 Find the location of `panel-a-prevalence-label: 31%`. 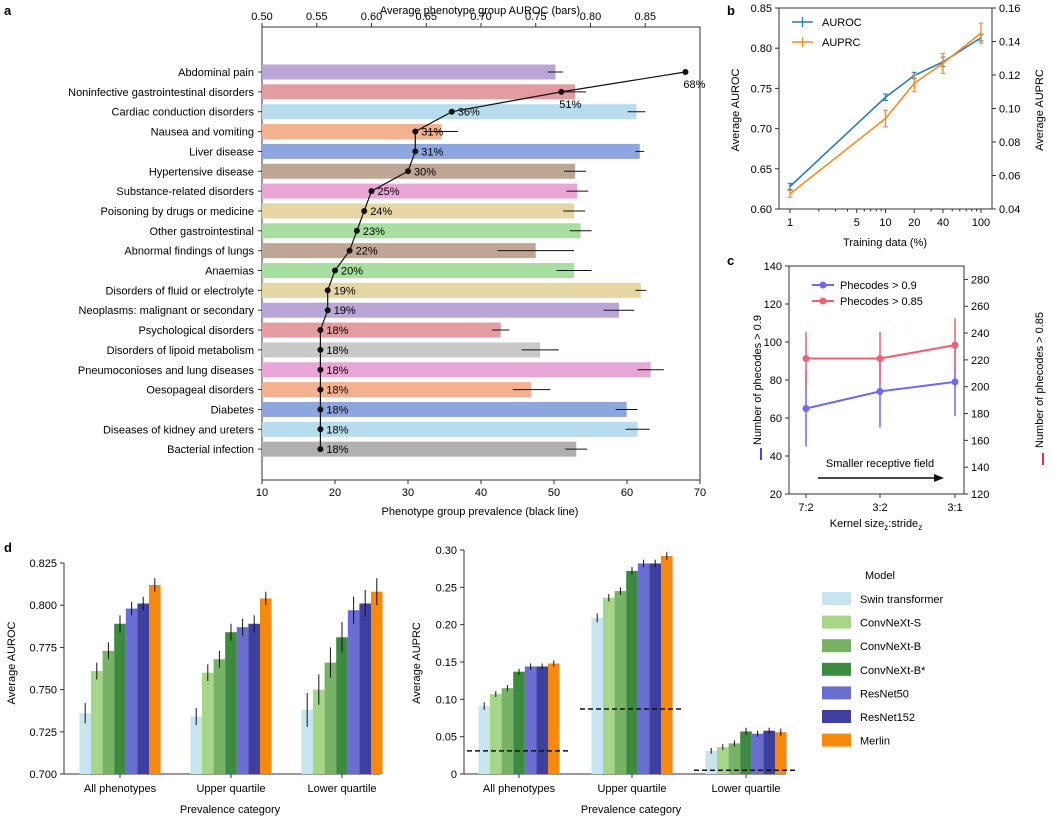

panel-a-prevalence-label: 31% is located at coordinates (432, 152).